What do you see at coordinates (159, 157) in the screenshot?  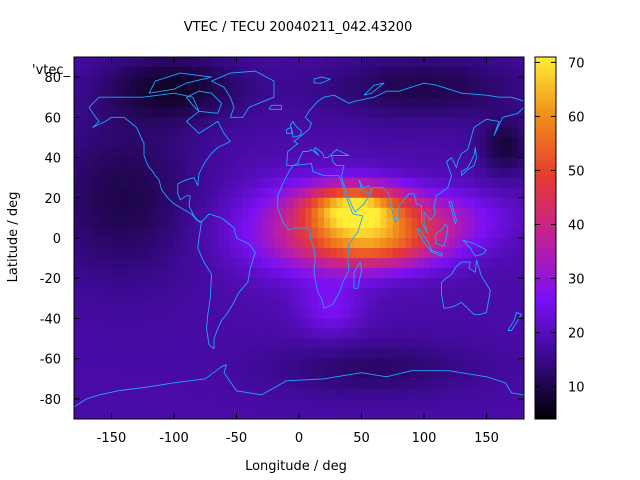 I see `coastline-north-america` at bounding box center [159, 157].